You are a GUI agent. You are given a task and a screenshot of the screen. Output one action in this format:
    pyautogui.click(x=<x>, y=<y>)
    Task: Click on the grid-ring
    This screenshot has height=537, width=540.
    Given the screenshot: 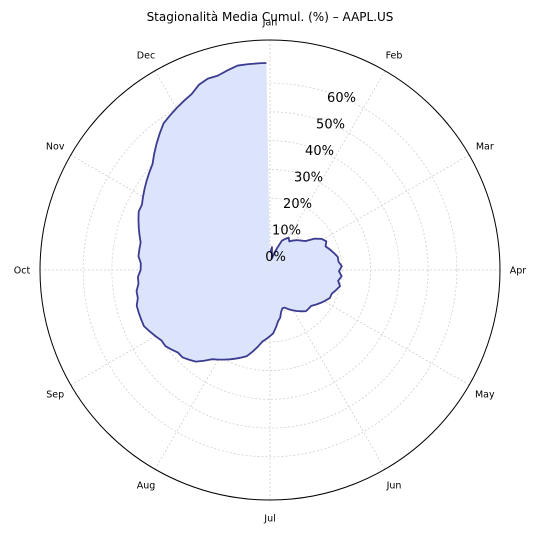 What is the action you would take?
    pyautogui.click(x=270, y=270)
    